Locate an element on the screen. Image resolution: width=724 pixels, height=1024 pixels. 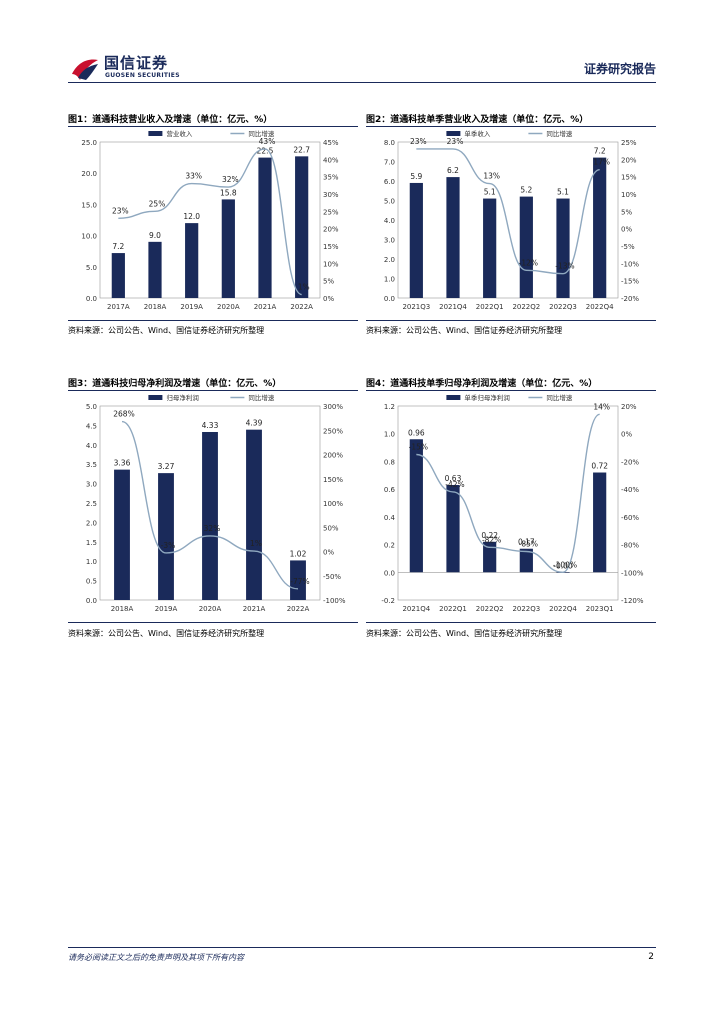
bar-data-label: 4.39 is located at coordinates (254, 423).